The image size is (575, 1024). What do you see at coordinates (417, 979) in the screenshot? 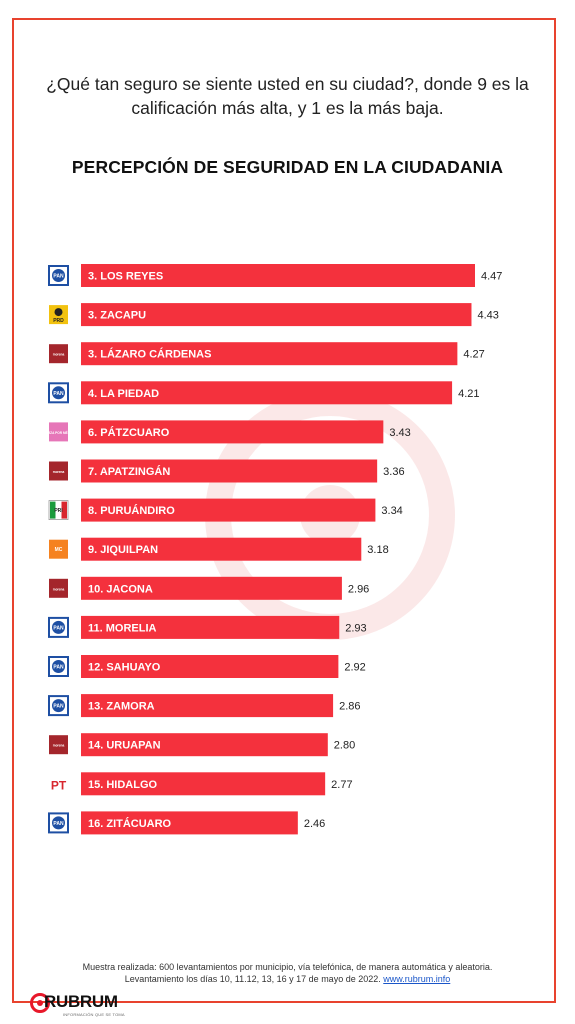
I see `website-link: www.rubrum.info` at bounding box center [417, 979].